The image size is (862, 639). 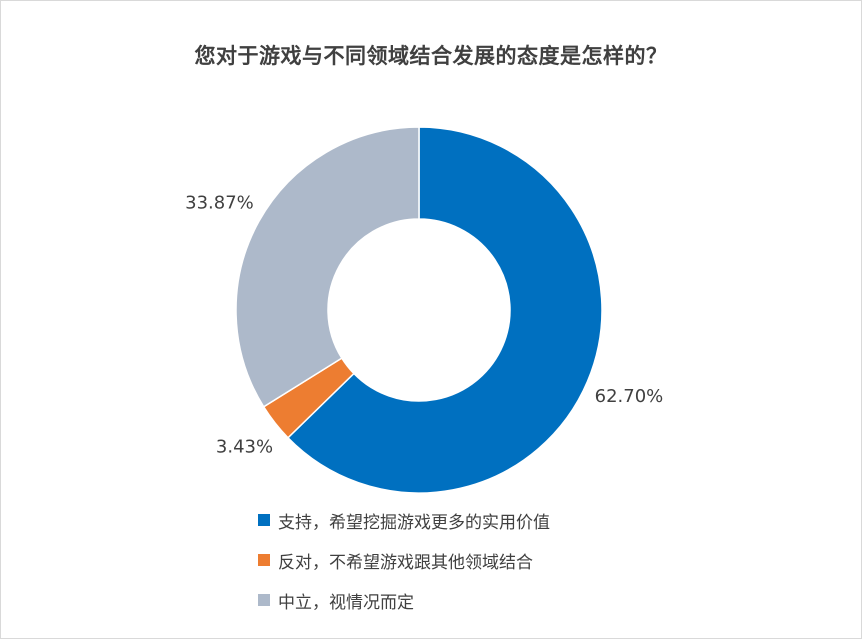 I want to click on legend-item-support: 支持，希望挖掘游戏更多的实用价值, so click(x=404, y=521).